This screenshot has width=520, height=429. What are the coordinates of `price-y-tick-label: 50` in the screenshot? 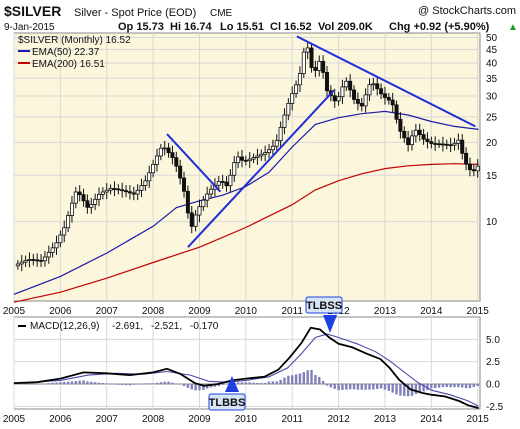 It's located at (492, 38).